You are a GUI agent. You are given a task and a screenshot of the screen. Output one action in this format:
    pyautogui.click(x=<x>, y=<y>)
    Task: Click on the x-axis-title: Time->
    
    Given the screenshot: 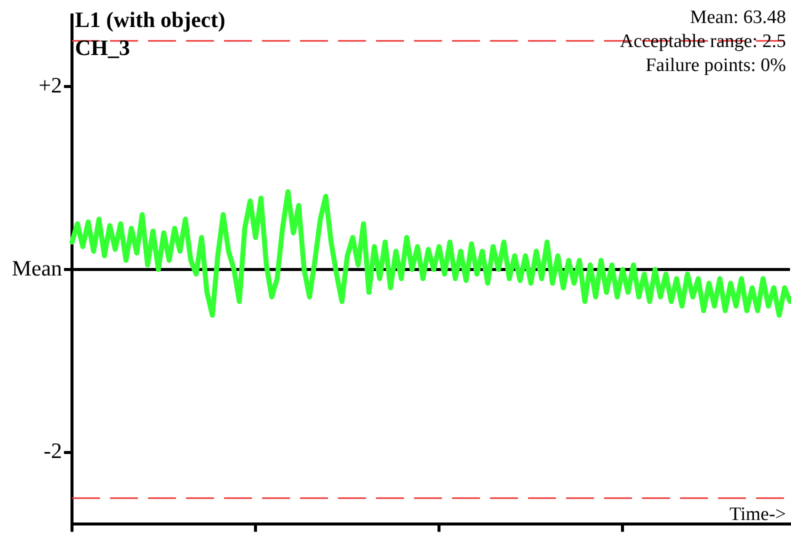 What is the action you would take?
    pyautogui.click(x=758, y=514)
    